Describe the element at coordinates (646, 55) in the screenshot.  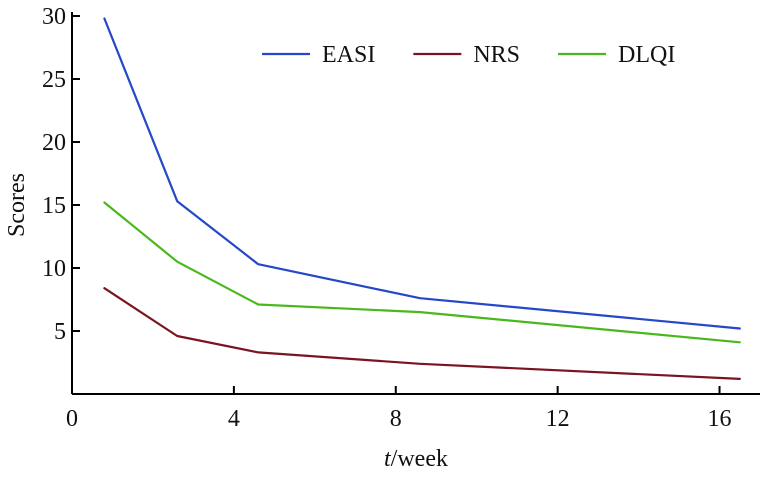
I see `legend-label-dlqi: DLQI` at that location.